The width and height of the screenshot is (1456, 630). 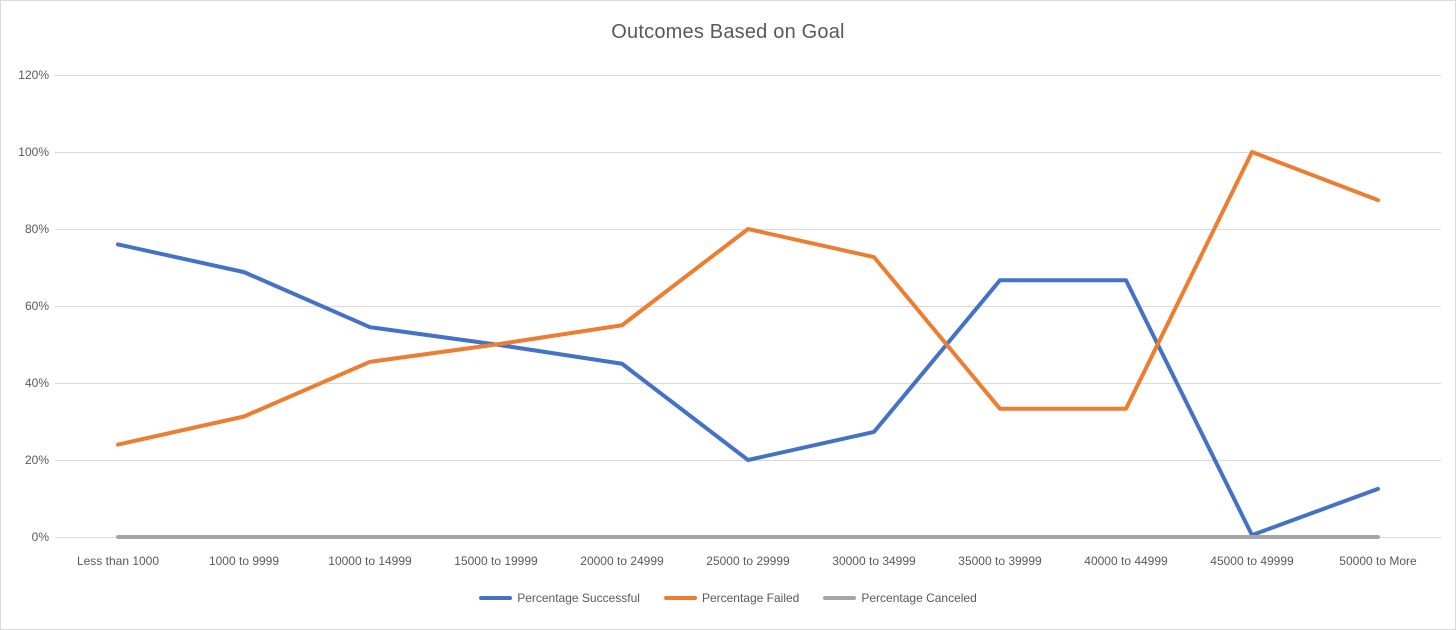 What do you see at coordinates (37, 383) in the screenshot?
I see `y-axis-tick-label: 40%` at bounding box center [37, 383].